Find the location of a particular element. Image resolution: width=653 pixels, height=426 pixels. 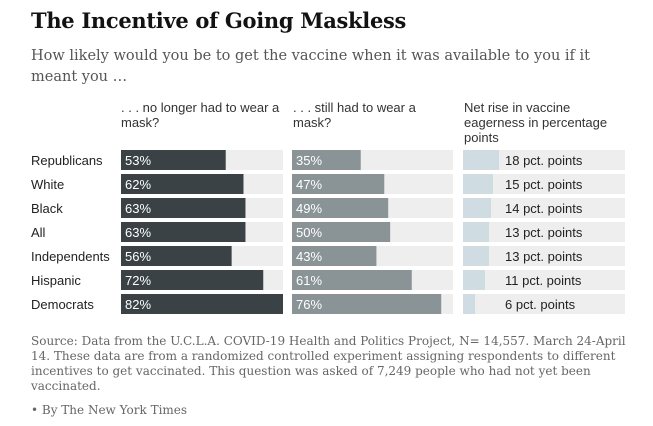

bar-still-mask-democrats is located at coordinates (367, 304).